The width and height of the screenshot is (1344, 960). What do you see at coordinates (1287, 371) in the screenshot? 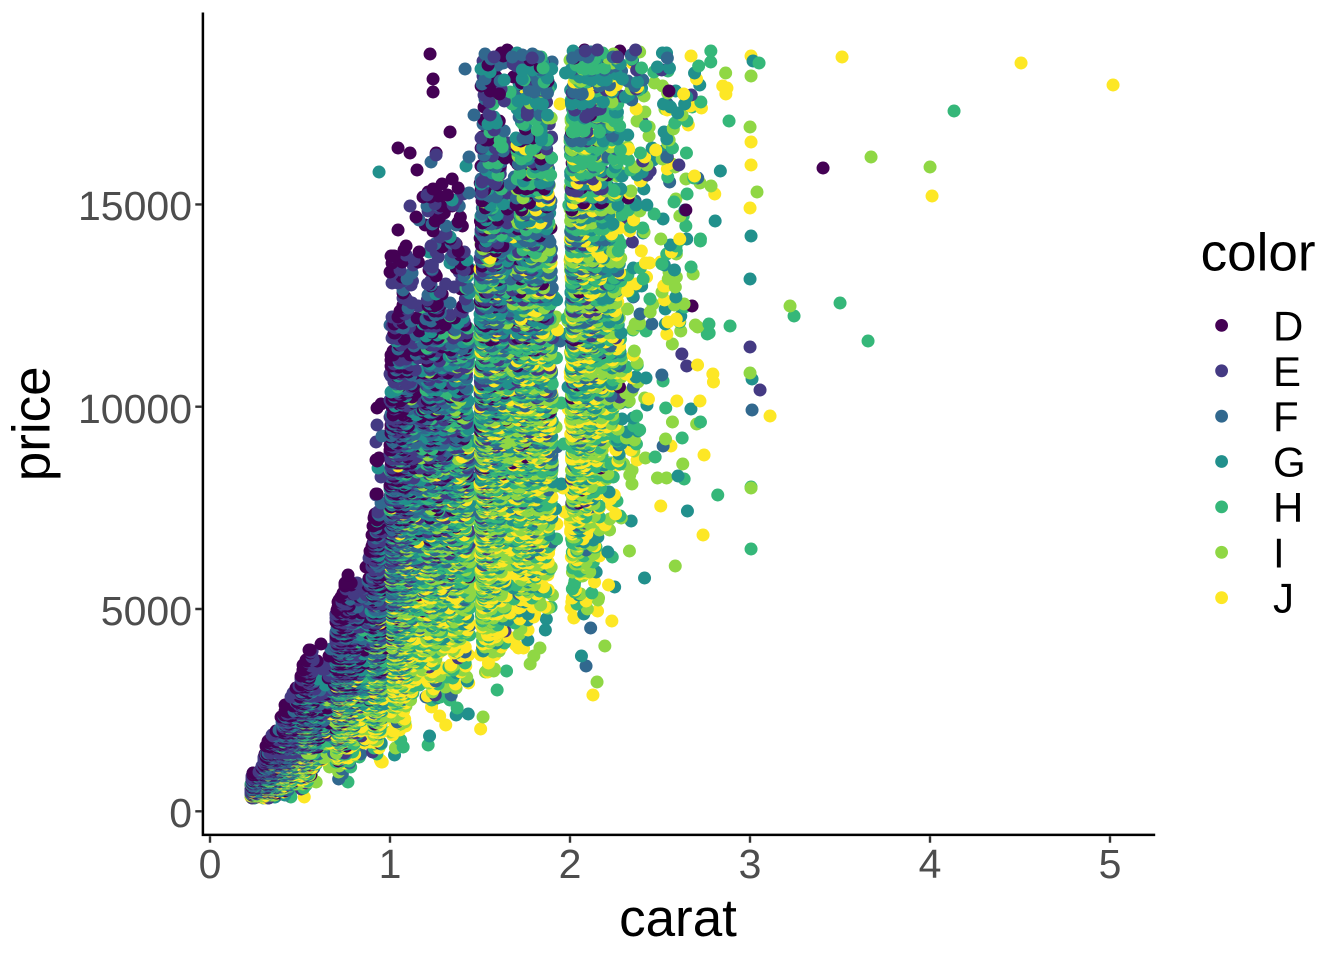
I see `svg-text: E` at bounding box center [1287, 371].